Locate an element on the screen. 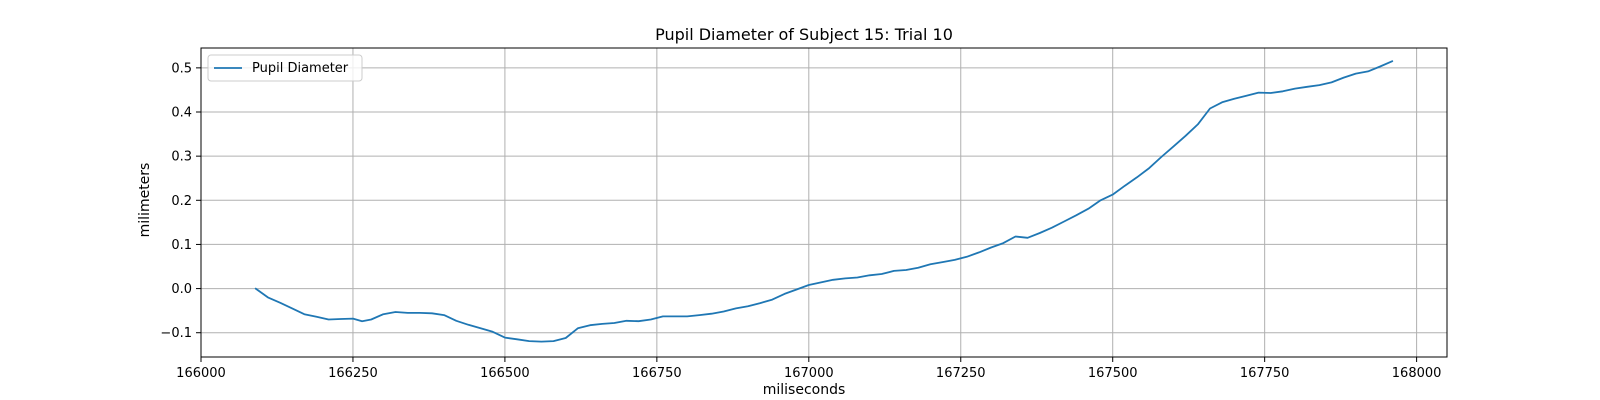 Image resolution: width=1600 pixels, height=400 pixels. x-tick-label: 166500 is located at coordinates (505, 373).